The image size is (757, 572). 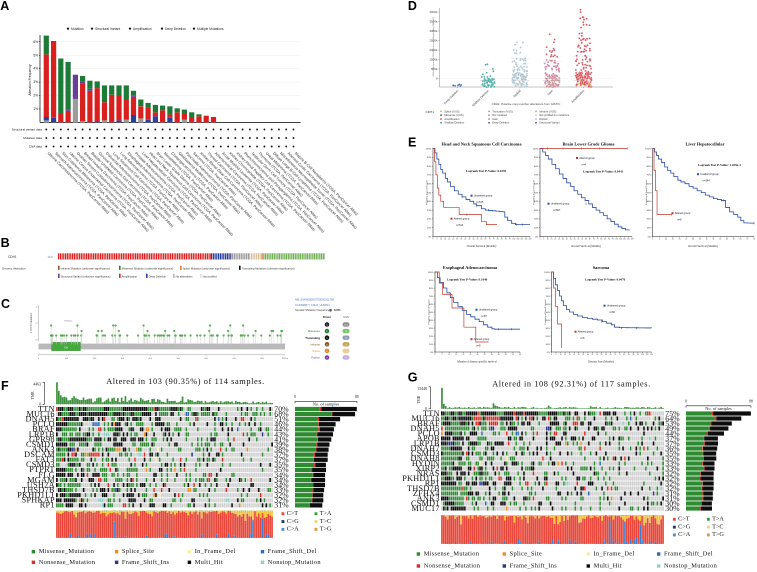 What do you see at coordinates (605, 280) in the screenshot?
I see `svg-text: Logrank Test P-Value: 0.0476` at bounding box center [605, 280].